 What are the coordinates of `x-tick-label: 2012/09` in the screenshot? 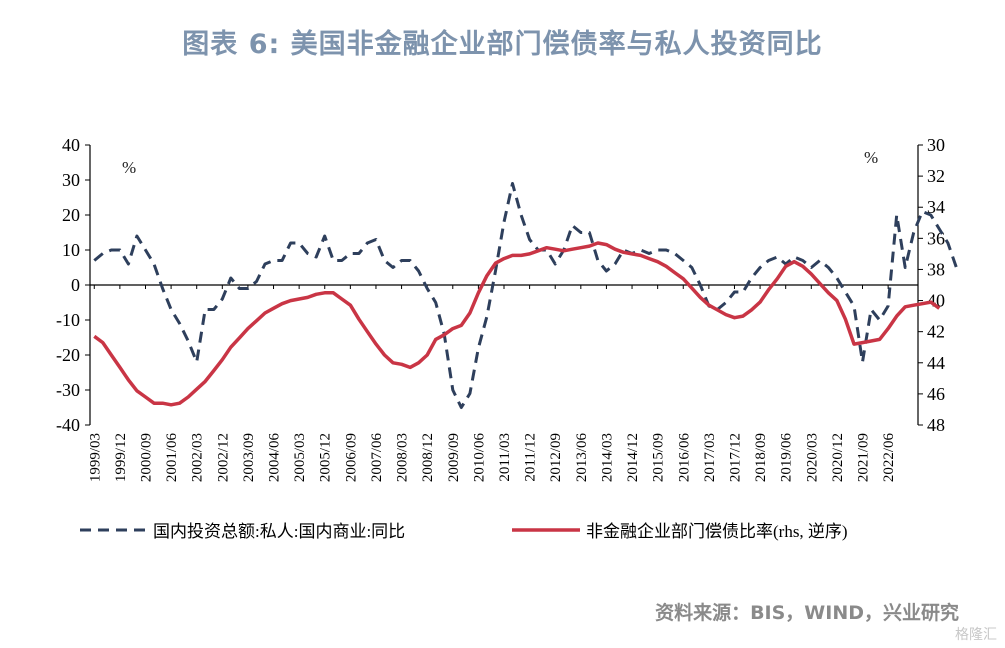 It's located at (556, 457).